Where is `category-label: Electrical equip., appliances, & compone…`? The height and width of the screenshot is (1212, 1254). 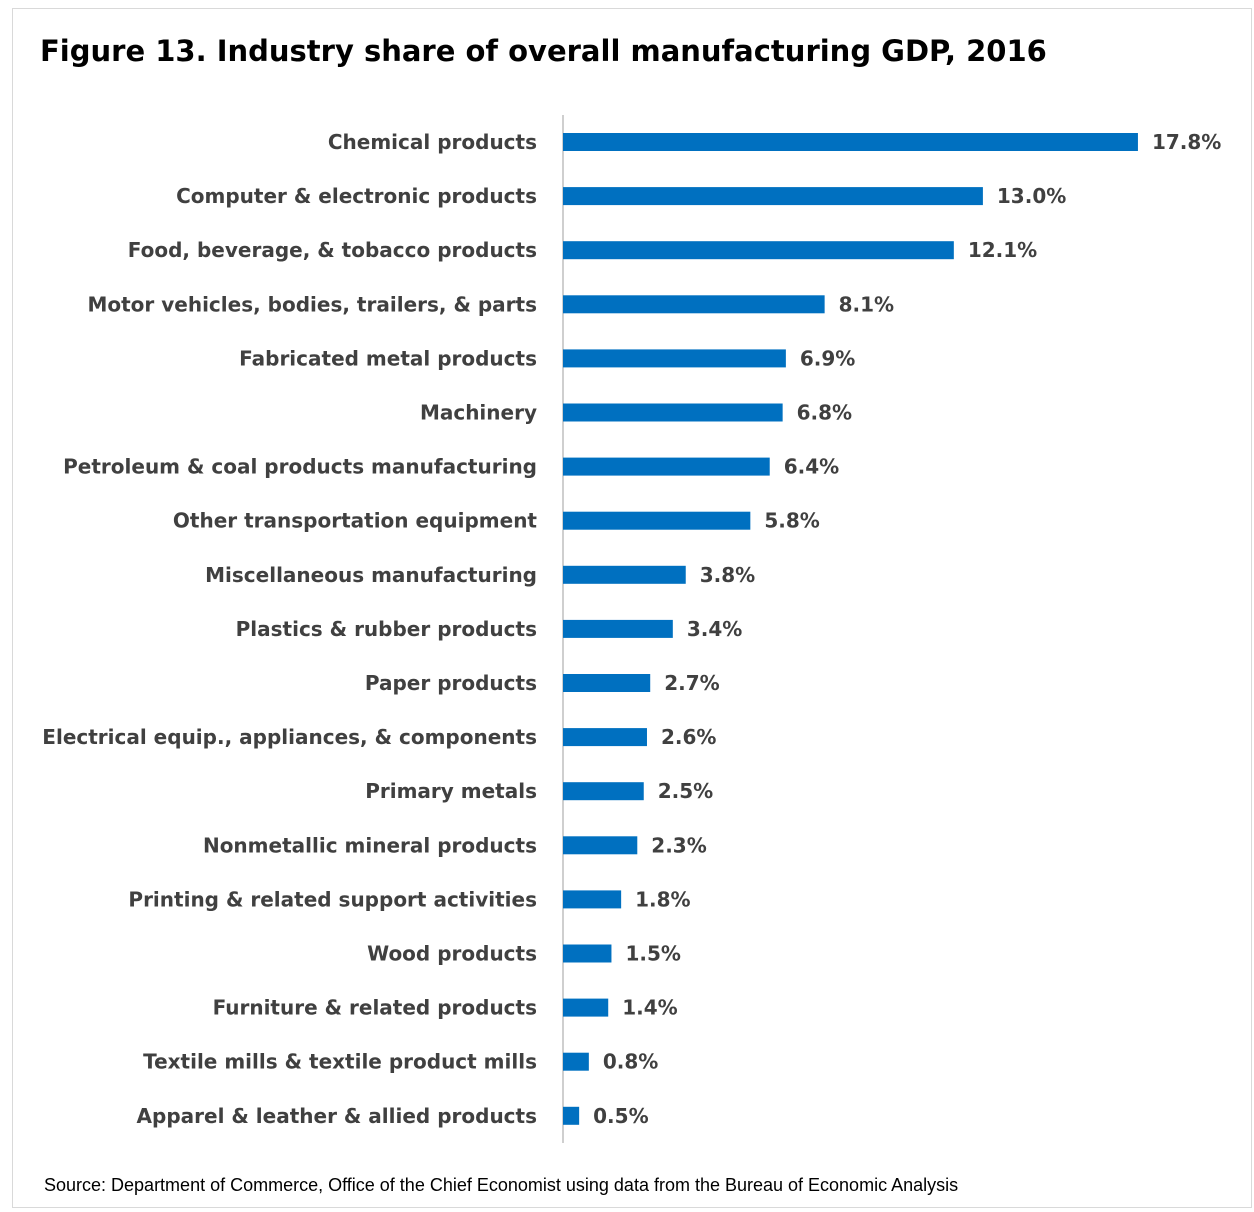 category-label: Electrical equip., appliances, & compone… is located at coordinates (289, 737).